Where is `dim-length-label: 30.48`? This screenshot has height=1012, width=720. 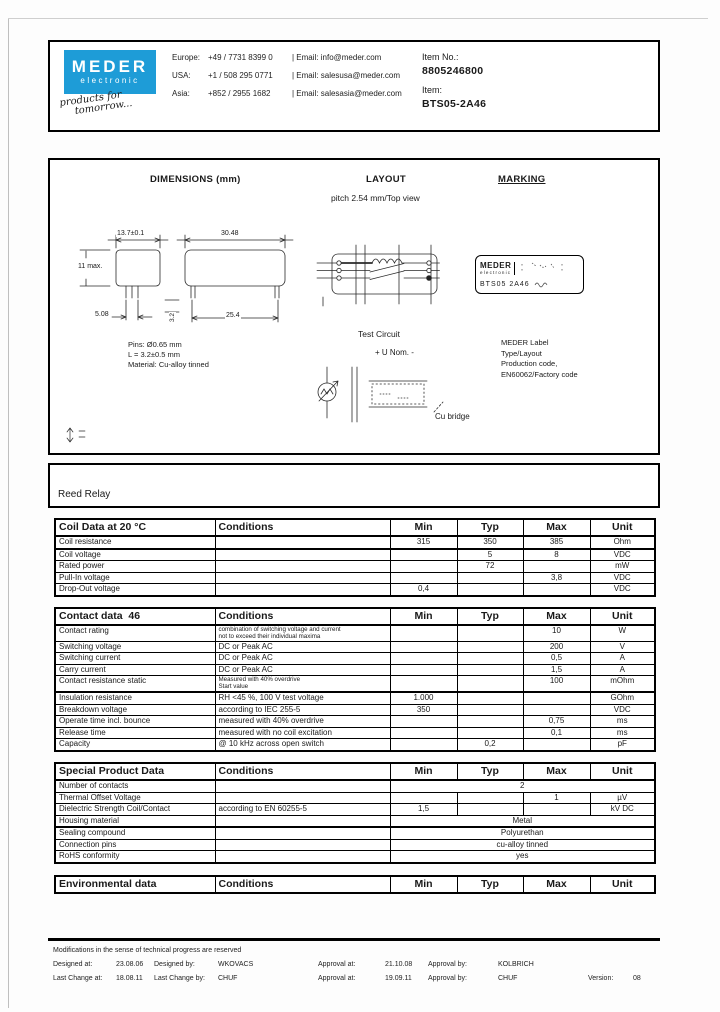 dim-length-label: 30.48 is located at coordinates (230, 233).